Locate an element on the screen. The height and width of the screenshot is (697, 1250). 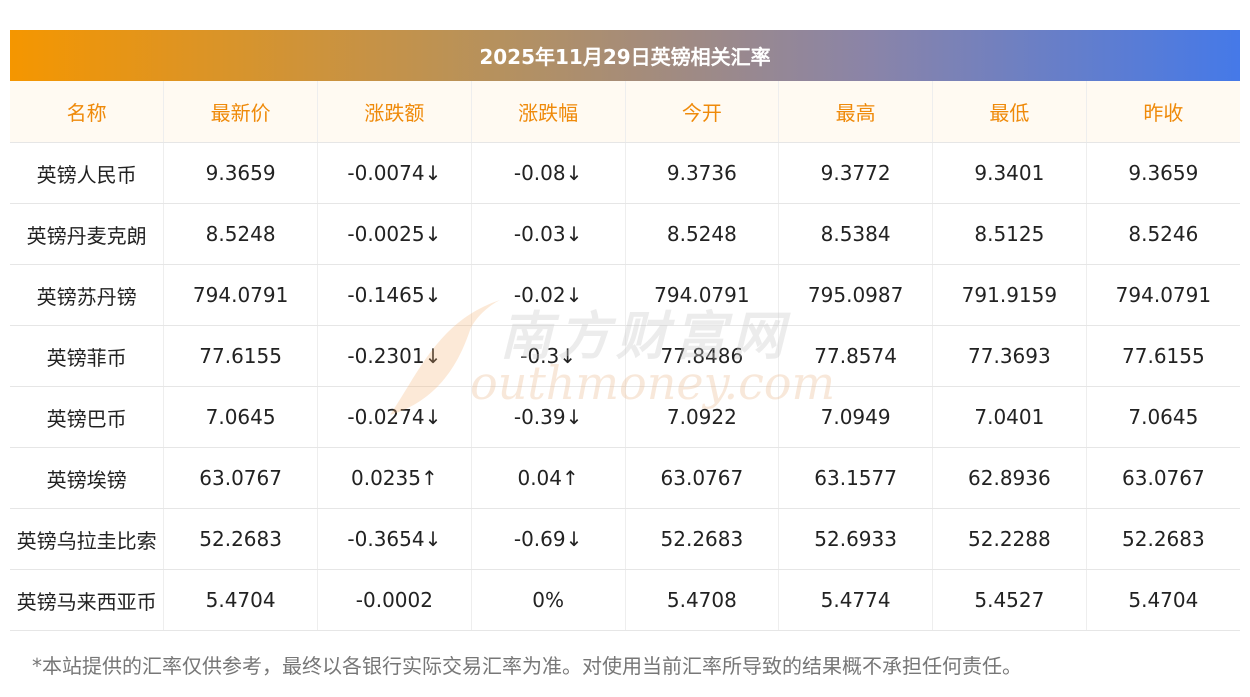
cell-prev-close: 52.2683 is located at coordinates (1163, 539).